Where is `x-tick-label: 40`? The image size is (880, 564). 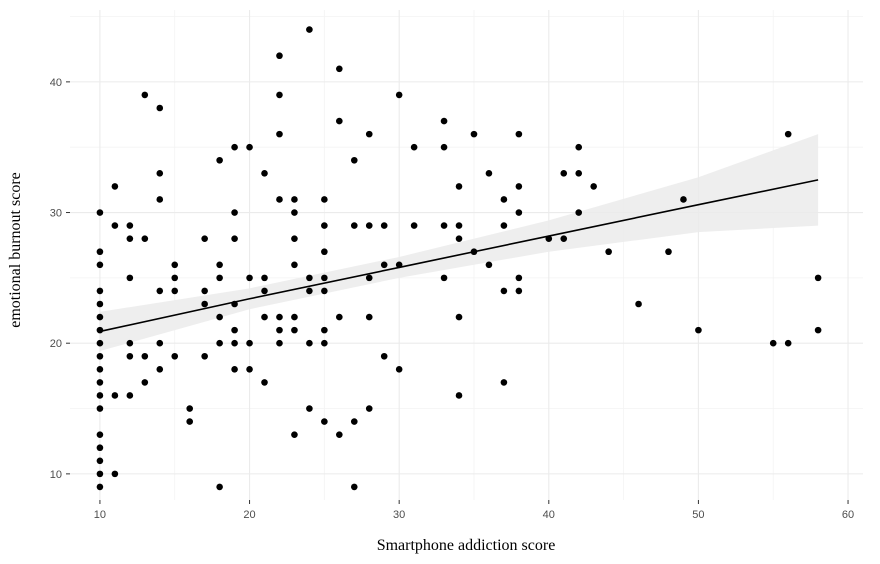
x-tick-label: 40 is located at coordinates (549, 515).